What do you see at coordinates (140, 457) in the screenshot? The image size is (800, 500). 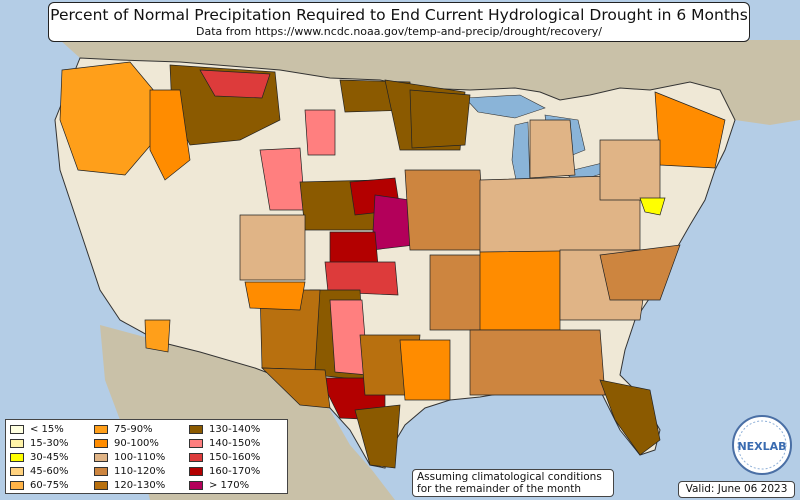 I see `legend-label: 100-110%` at bounding box center [140, 457].